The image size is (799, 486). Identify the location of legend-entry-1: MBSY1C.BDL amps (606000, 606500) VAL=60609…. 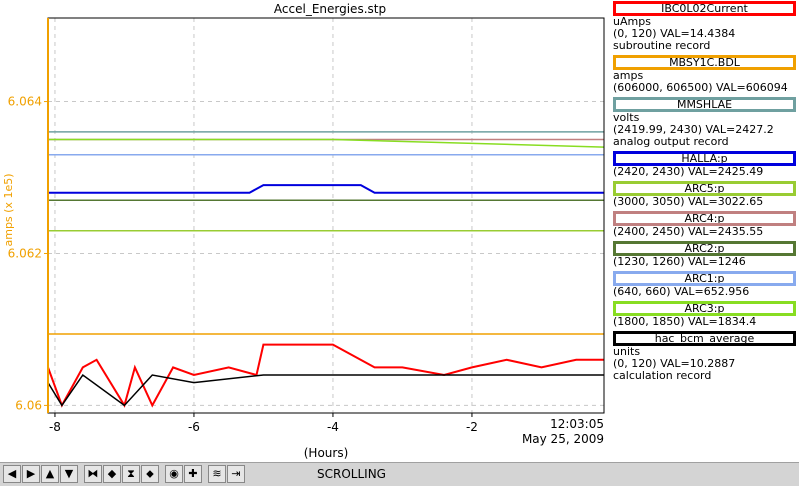
(704, 74).